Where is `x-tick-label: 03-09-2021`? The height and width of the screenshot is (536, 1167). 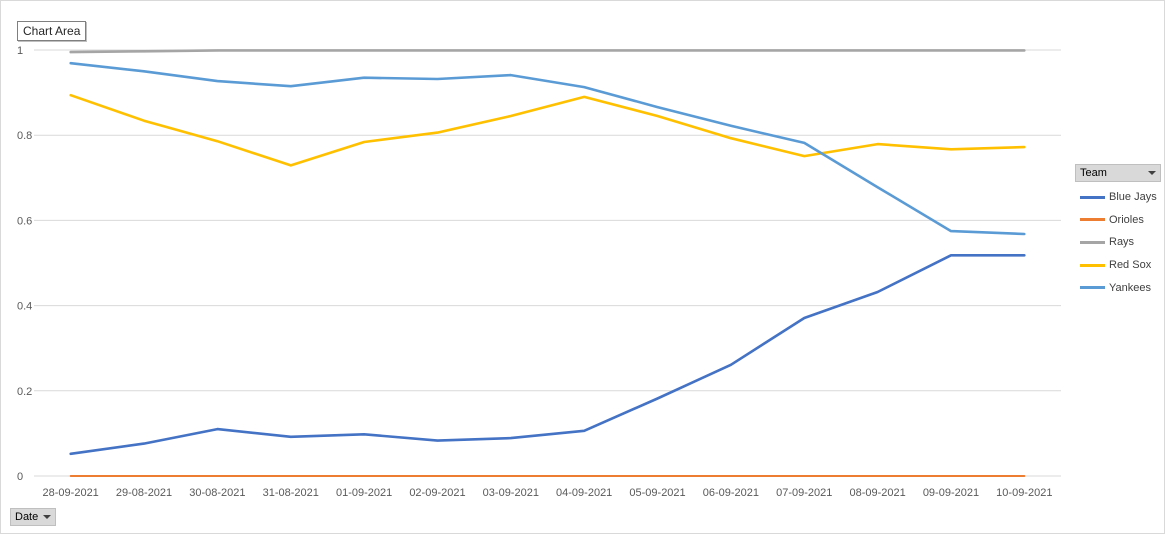
x-tick-label: 03-09-2021 is located at coordinates (511, 493).